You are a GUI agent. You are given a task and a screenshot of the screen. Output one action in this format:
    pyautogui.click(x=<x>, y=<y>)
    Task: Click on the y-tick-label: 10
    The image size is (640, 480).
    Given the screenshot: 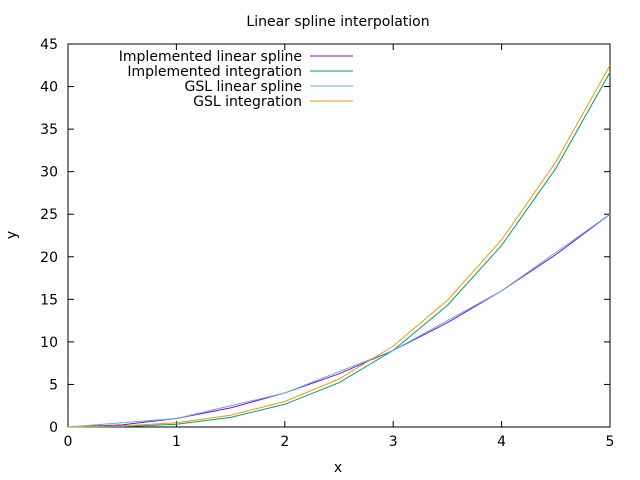 What is the action you would take?
    pyautogui.click(x=49, y=343)
    